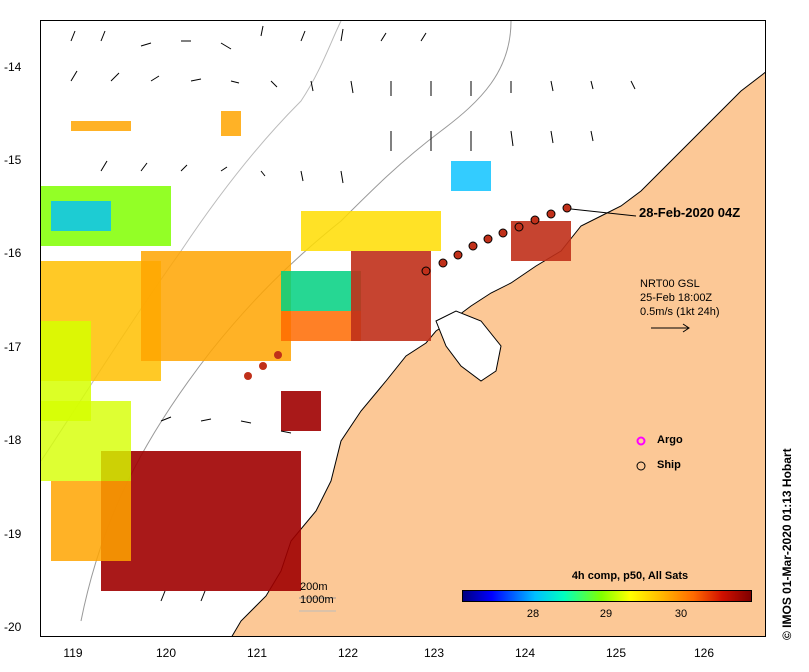 The image size is (809, 672). What do you see at coordinates (314, 587) in the screenshot?
I see `depth-label-200m: 200m` at bounding box center [314, 587].